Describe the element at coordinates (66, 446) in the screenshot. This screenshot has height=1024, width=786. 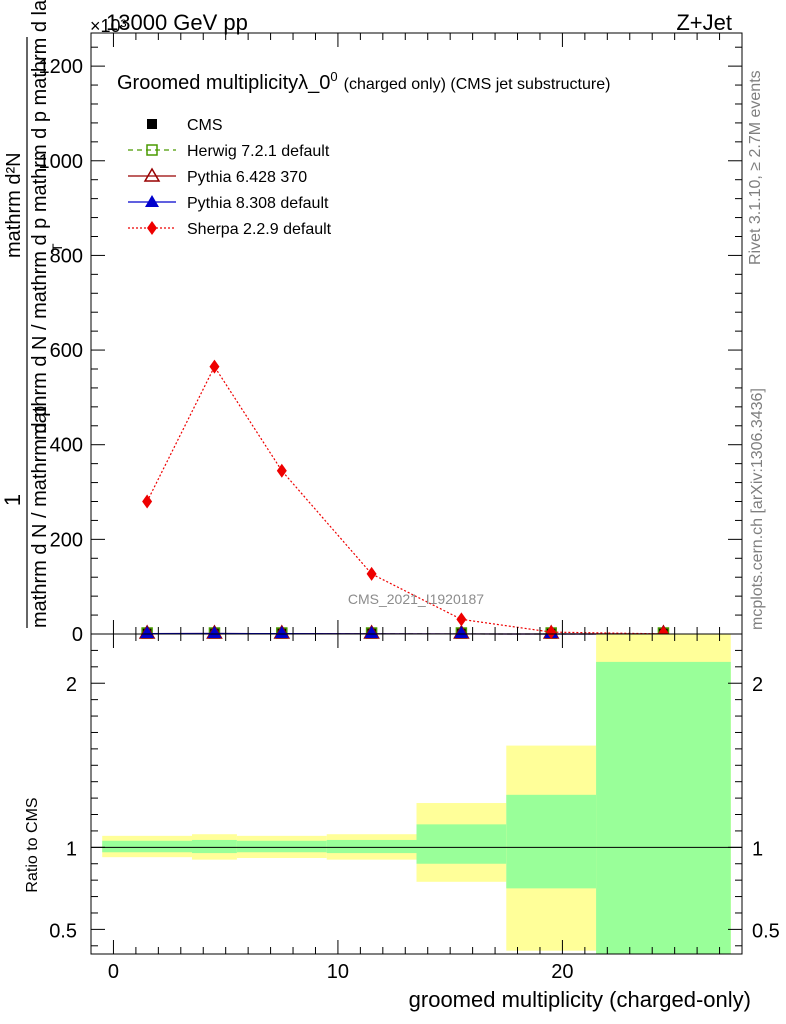
I see `main-y-tick-label: 400` at that location.